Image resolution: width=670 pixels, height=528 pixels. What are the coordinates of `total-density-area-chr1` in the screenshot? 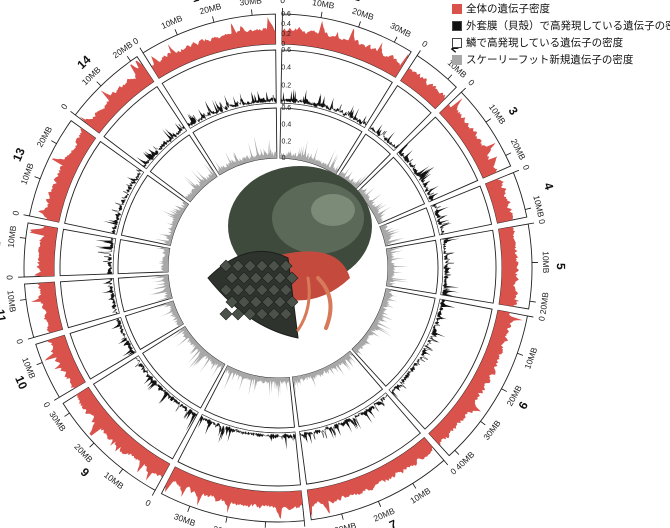 It's located at (345, 49).